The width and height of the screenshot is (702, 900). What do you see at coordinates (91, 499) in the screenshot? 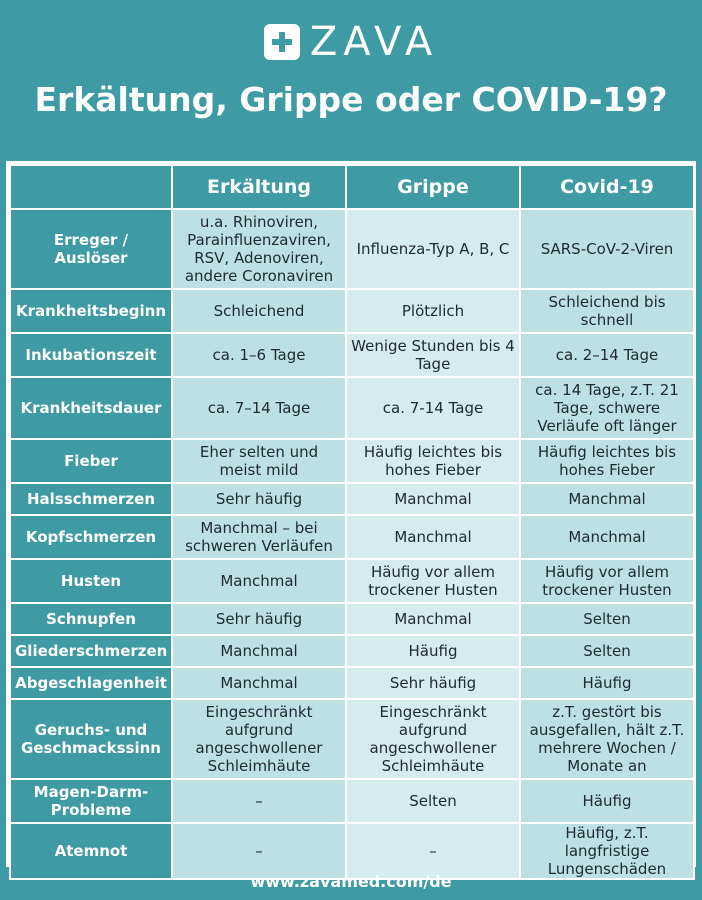
I see `row-label: Halsschmerzen` at bounding box center [91, 499].